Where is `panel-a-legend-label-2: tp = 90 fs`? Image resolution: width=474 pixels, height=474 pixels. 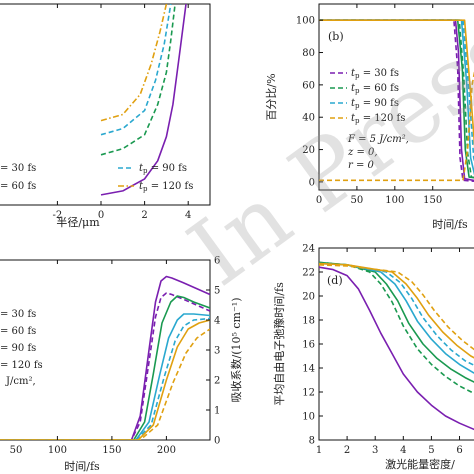
panel-a-legend-label-2: tp = 90 fs is located at coordinates (163, 169).